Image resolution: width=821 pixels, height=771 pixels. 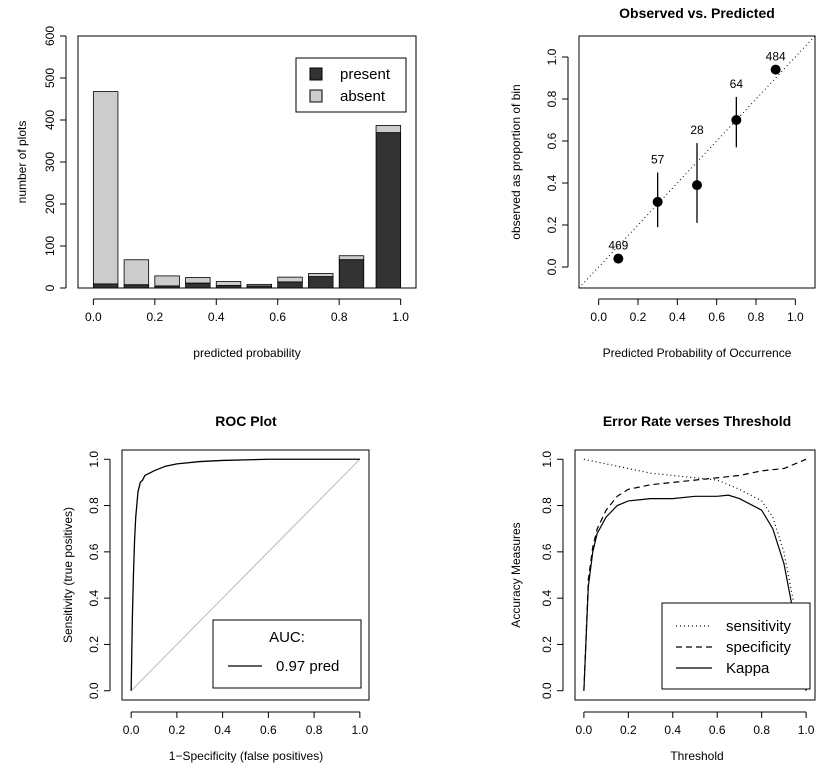 What do you see at coordinates (552, 56) in the screenshot?
I see `calib-y-tick-label: 1.0` at bounding box center [552, 56].